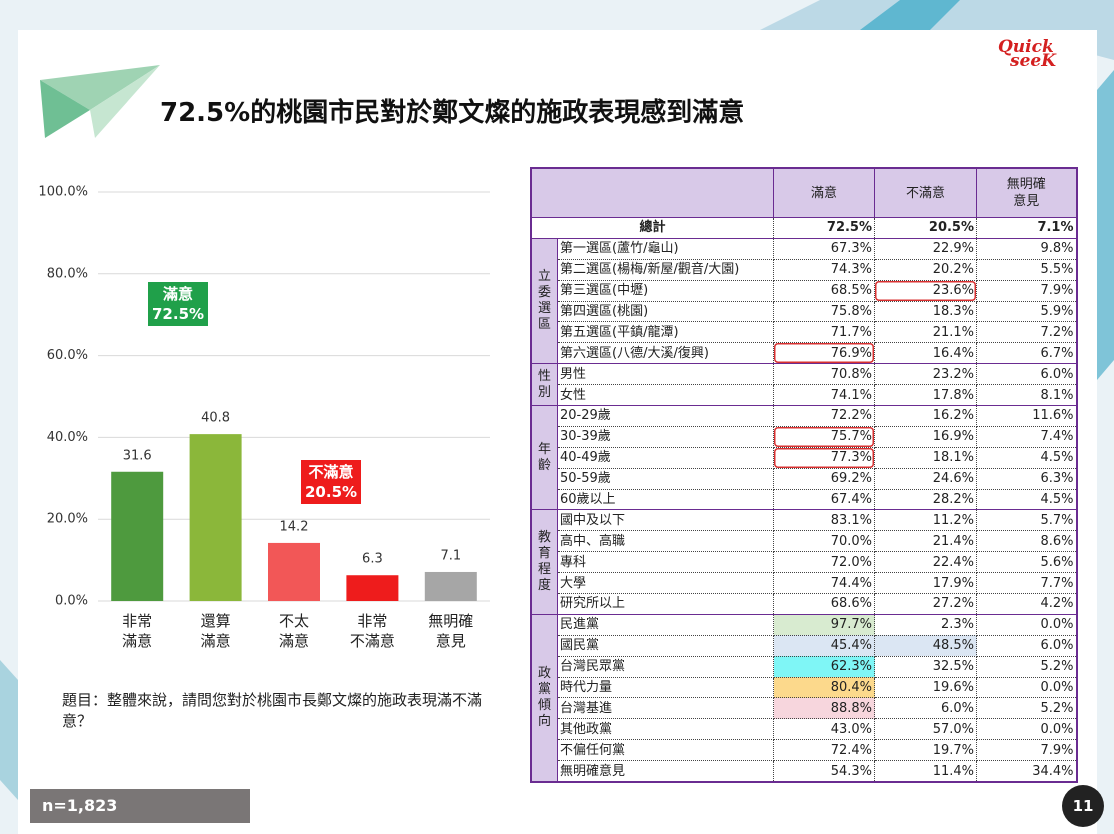 This screenshot has width=1114, height=834. I want to click on column-header: 無明確 意見, so click(1027, 193).